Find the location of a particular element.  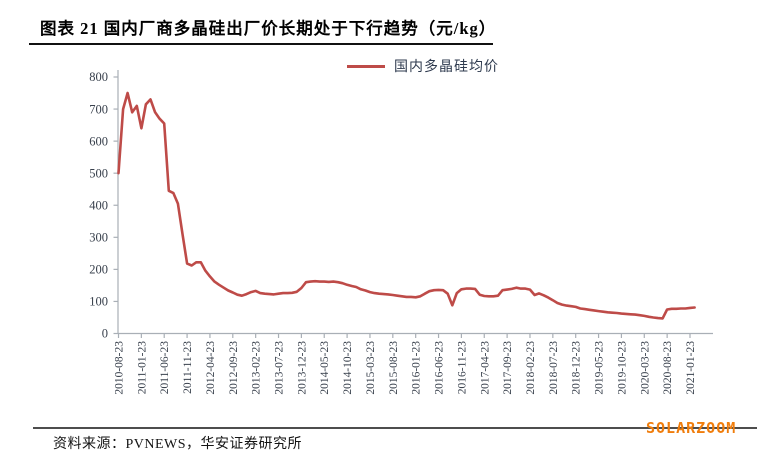

x-tick-label: 2017-09-23 is located at coordinates (508, 368).